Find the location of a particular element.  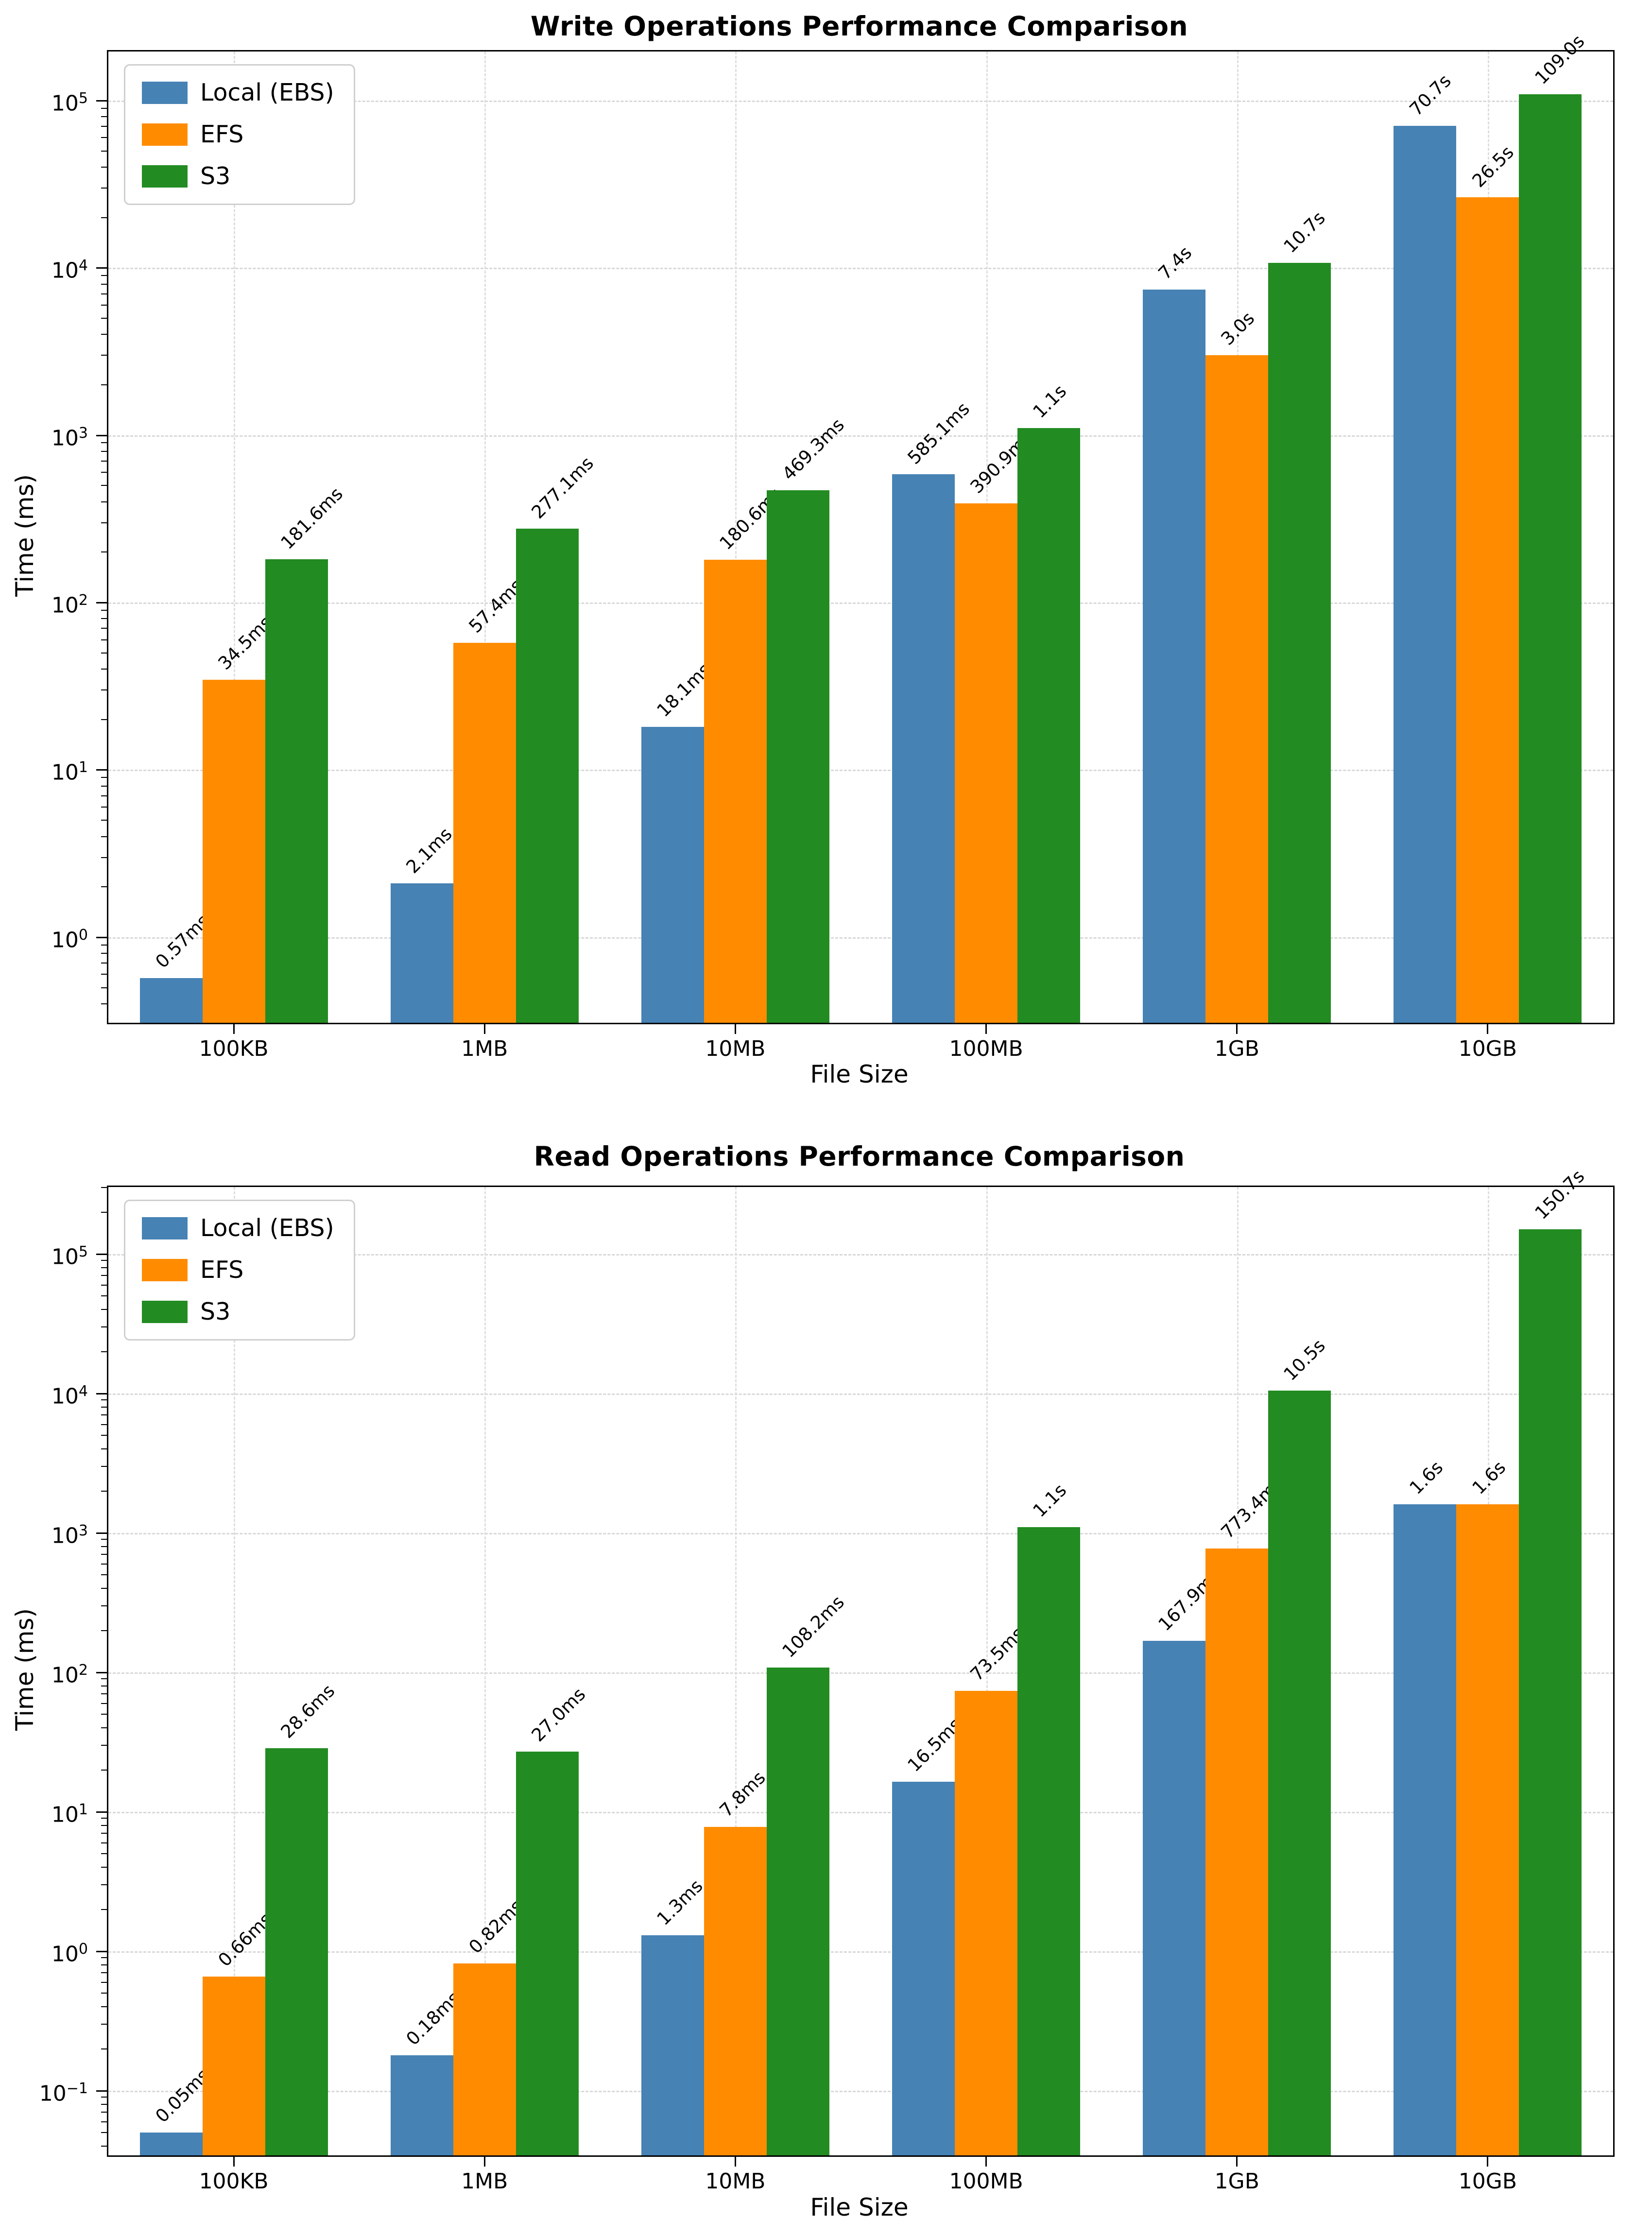

x-tick-label: 1MB is located at coordinates (485, 2182).